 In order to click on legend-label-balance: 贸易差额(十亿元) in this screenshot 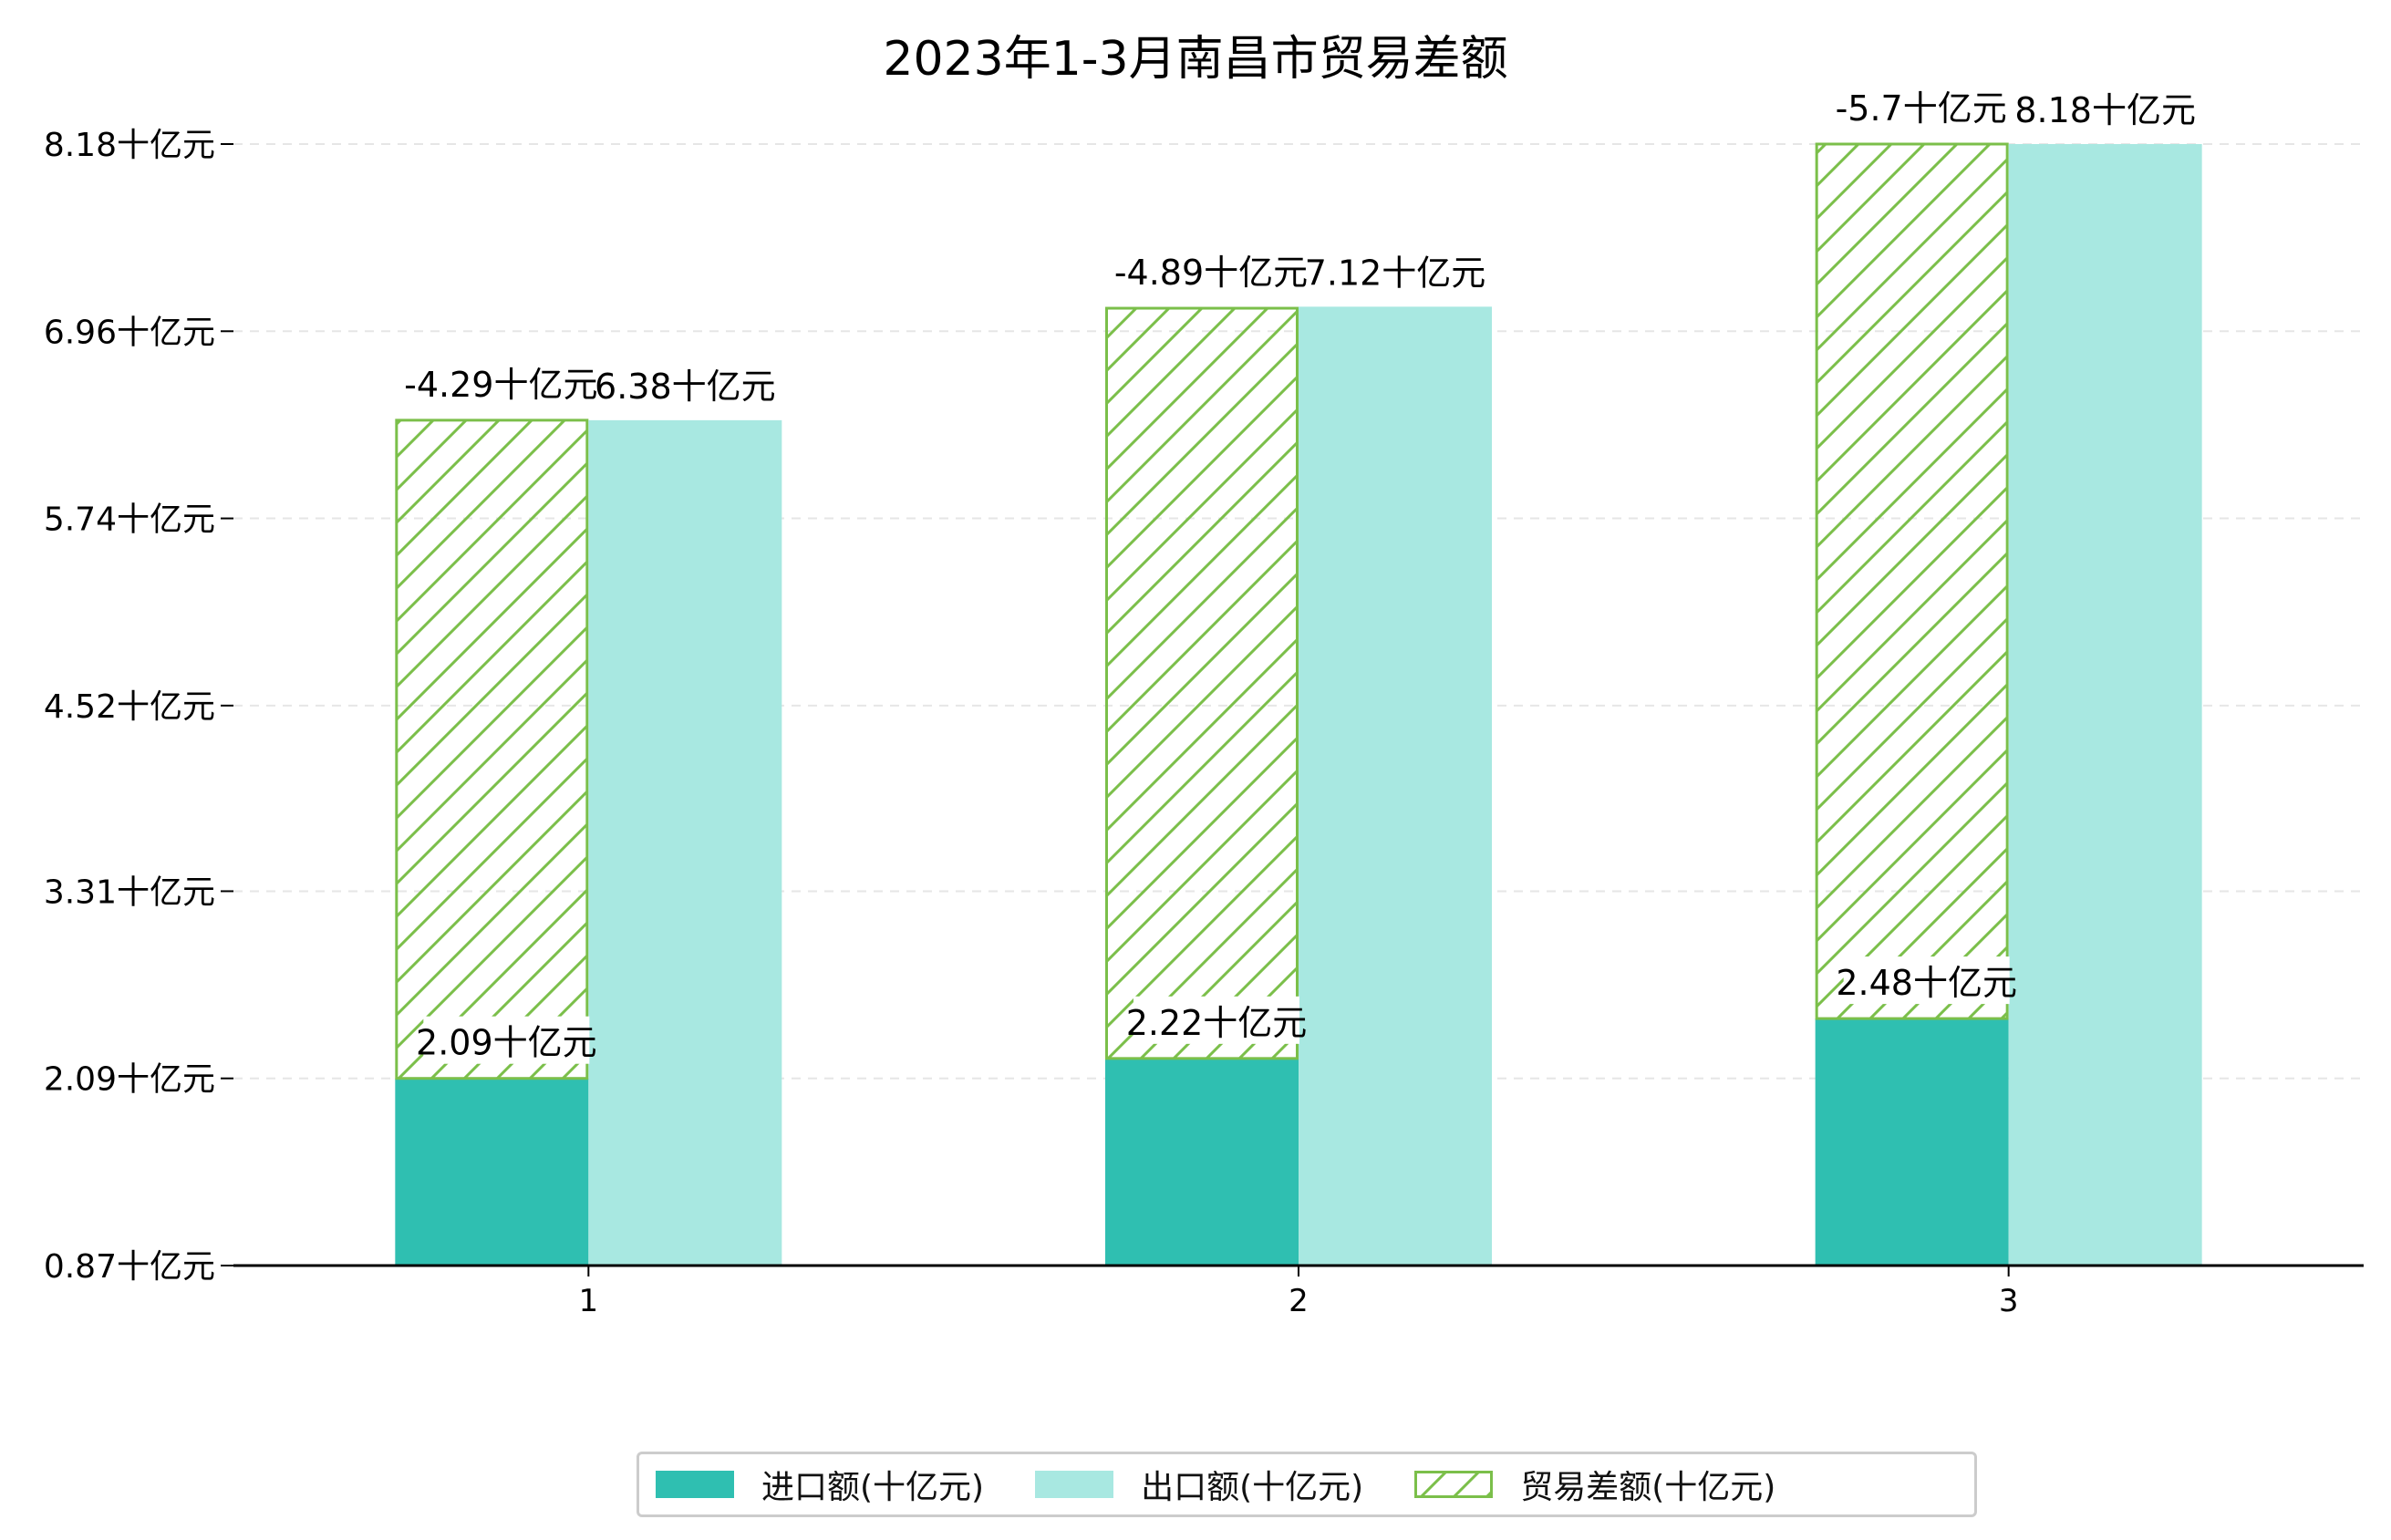, I will do `click(1648, 1487)`.